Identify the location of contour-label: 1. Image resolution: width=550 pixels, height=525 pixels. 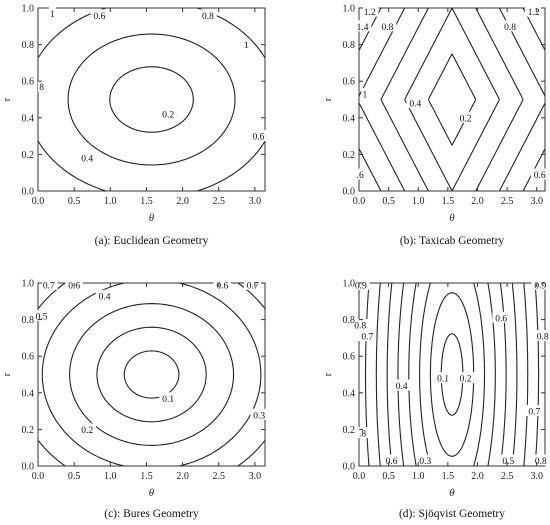
(365, 96).